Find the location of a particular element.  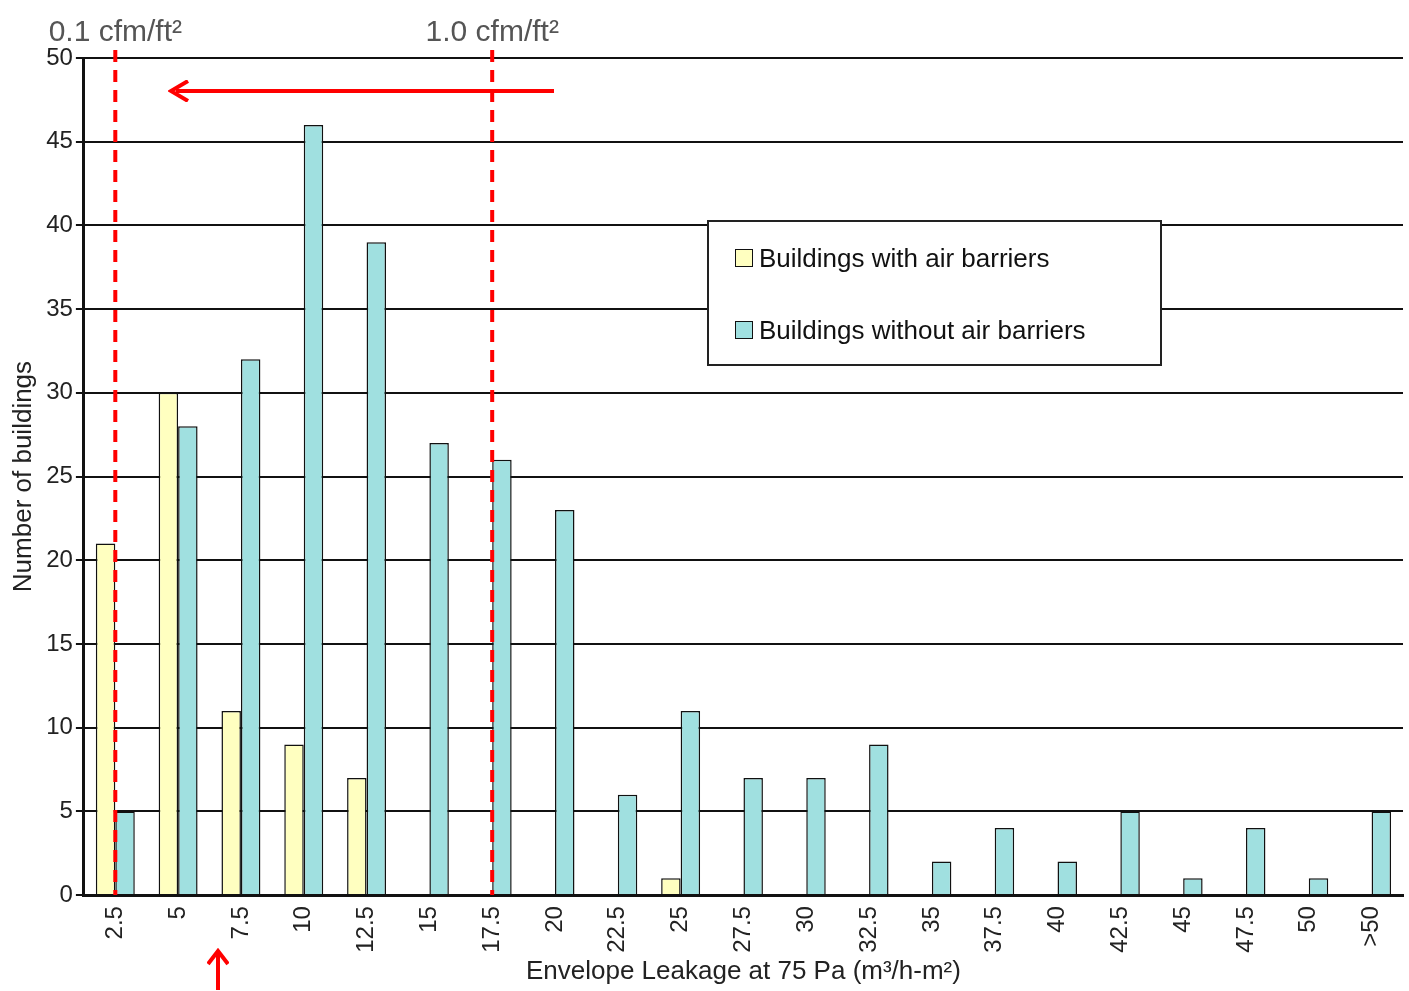

x-tick-label: 20 is located at coordinates (553, 919).